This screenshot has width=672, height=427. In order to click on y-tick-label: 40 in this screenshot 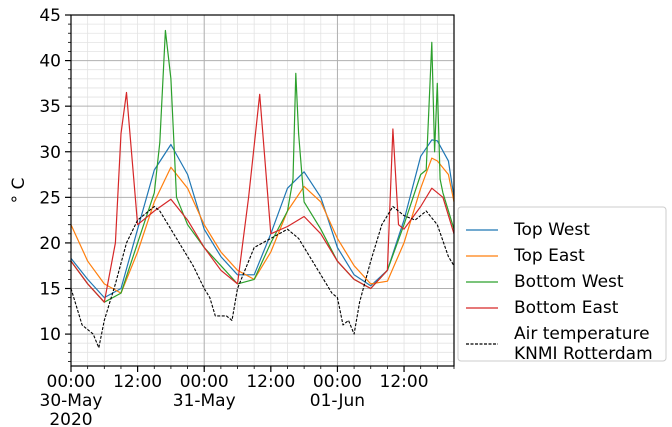, I will do `click(50, 62)`.